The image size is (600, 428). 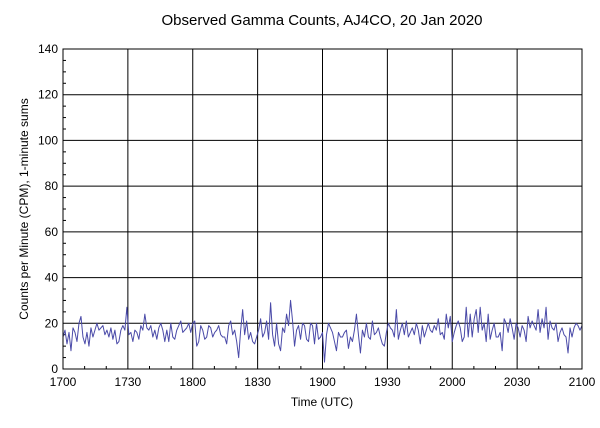 I want to click on x-axis-ticks: 1700 1730 1800 1830 1900 1930 2000 2030 2100, so click(x=323, y=377).